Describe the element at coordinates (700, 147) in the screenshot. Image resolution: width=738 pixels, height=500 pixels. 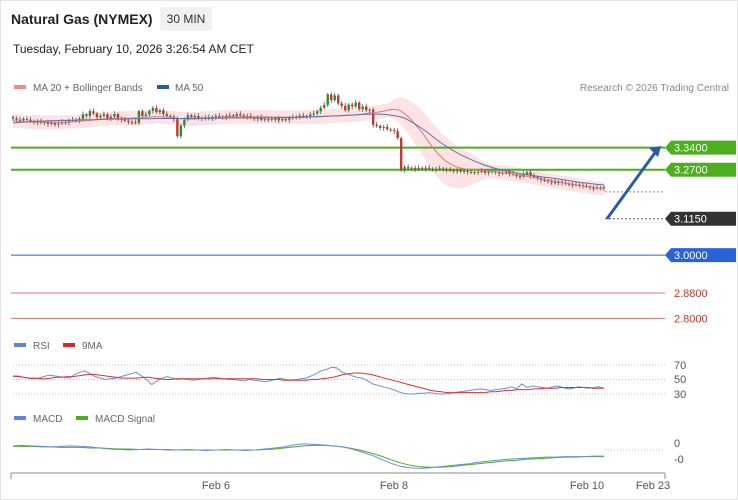
I see `resistance-level-tag` at that location.